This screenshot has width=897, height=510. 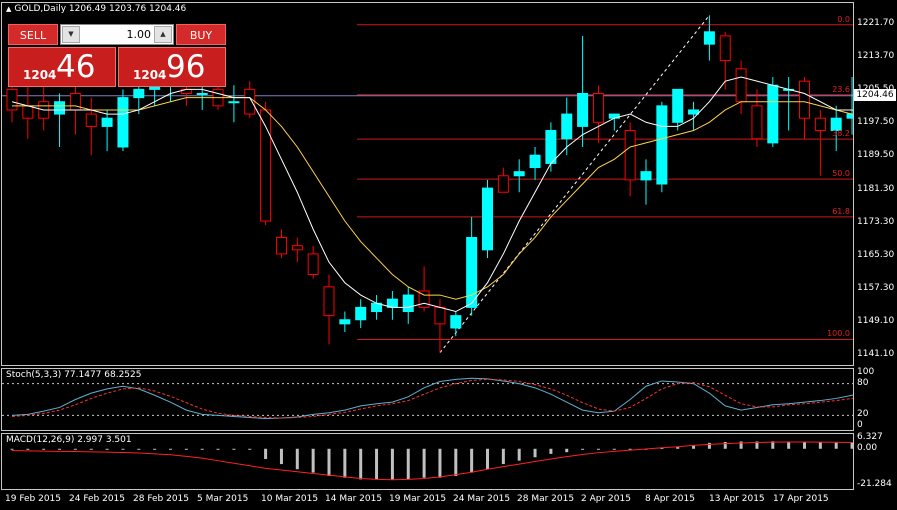 I want to click on sell-price-big: 46, so click(x=76, y=67).